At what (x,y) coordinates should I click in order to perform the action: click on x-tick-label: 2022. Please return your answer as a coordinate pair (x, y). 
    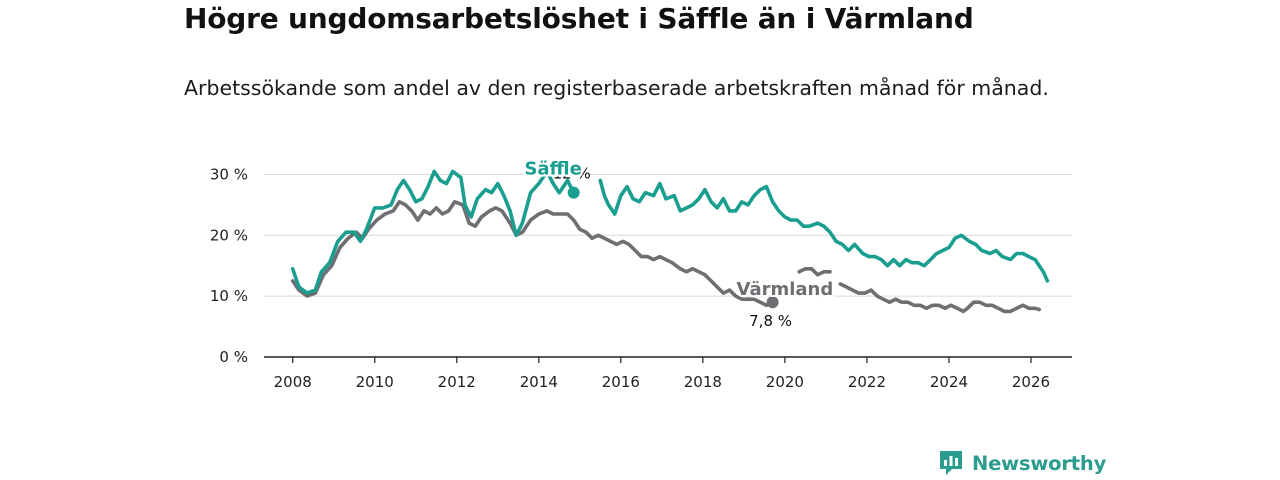
    Looking at the image, I should click on (867, 382).